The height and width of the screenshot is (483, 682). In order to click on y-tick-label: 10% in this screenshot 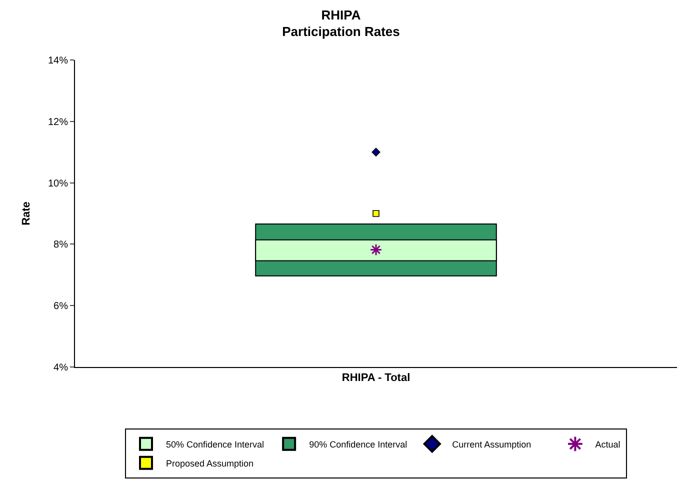, I will do `click(58, 184)`.